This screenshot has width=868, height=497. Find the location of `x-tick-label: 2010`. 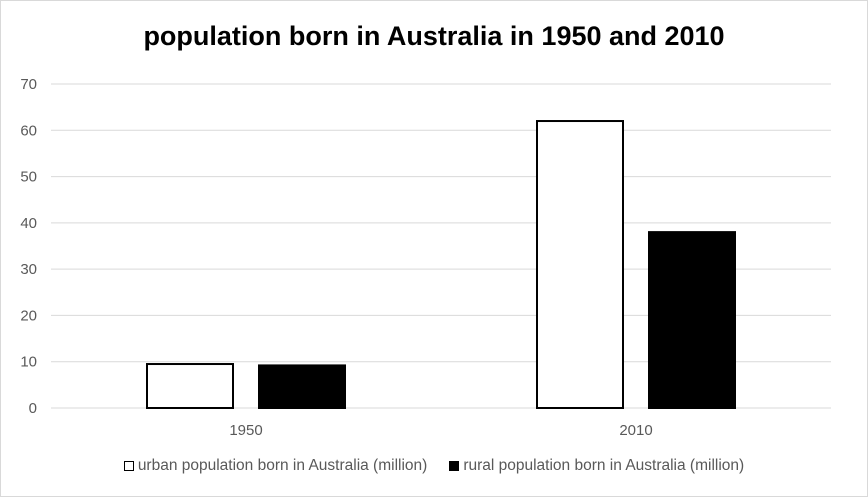

x-tick-label: 2010 is located at coordinates (635, 430).